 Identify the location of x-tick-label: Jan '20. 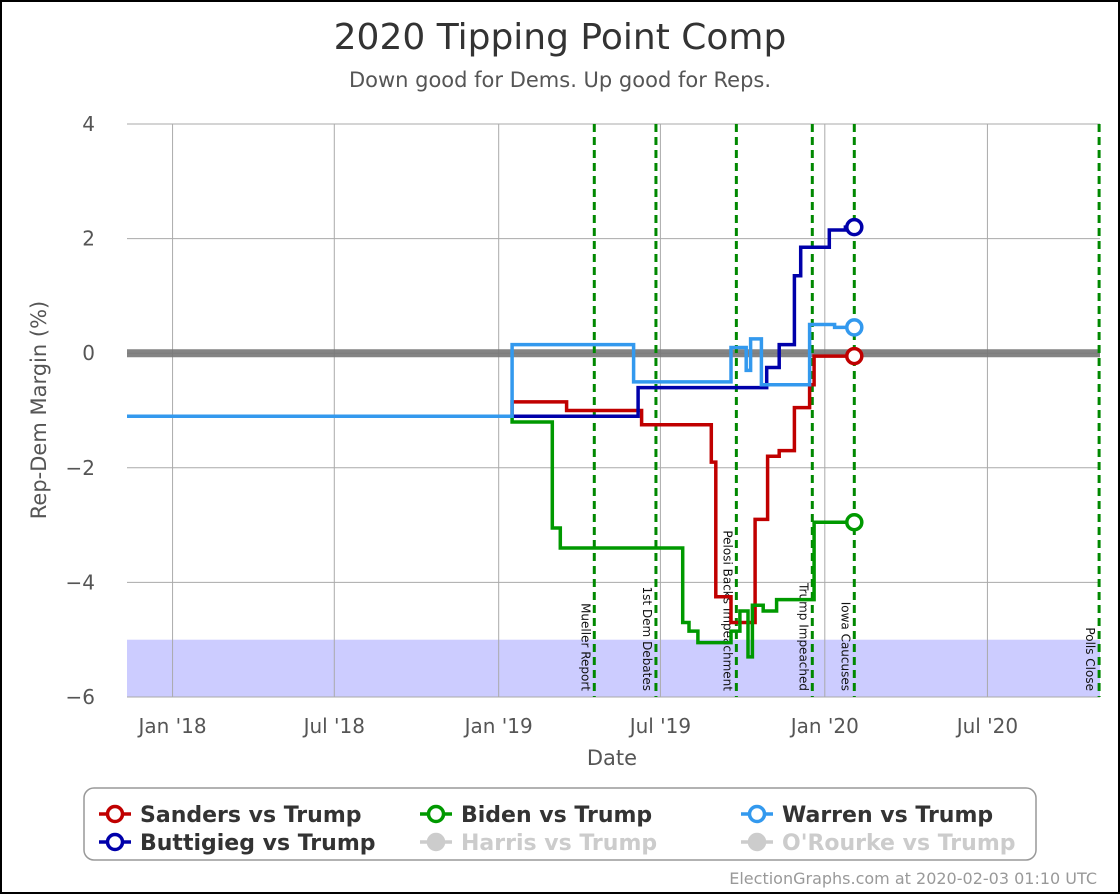
(824, 726).